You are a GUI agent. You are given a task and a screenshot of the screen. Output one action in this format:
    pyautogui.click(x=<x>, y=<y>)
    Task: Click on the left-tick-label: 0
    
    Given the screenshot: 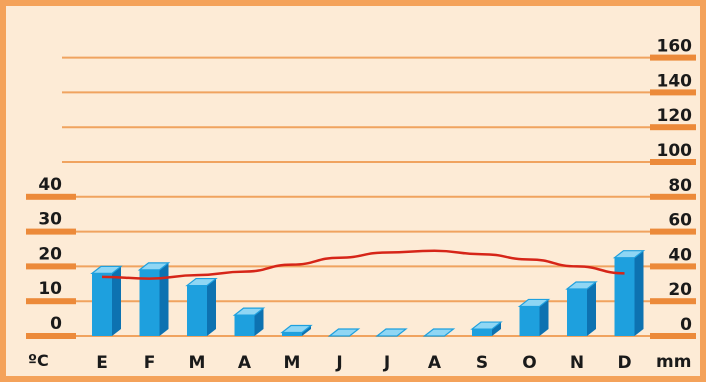 What is the action you would take?
    pyautogui.click(x=56, y=324)
    